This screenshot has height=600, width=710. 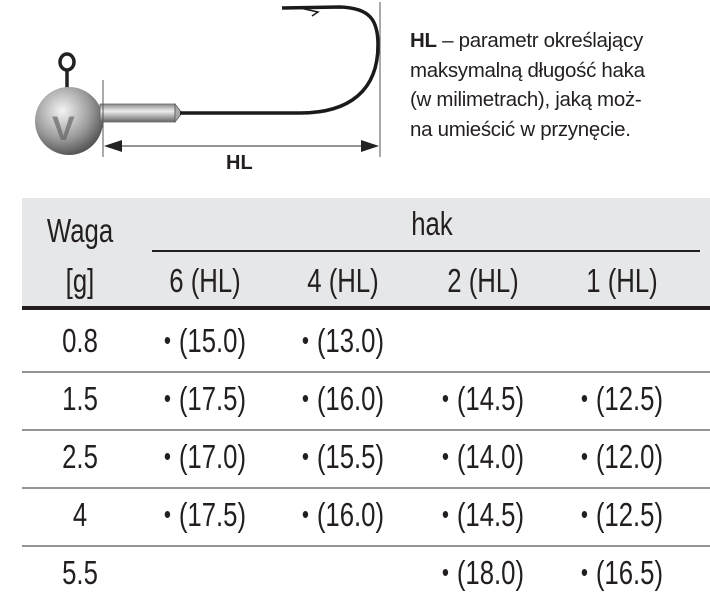 I want to click on hl-value-cell: • (17.0), so click(x=205, y=457).